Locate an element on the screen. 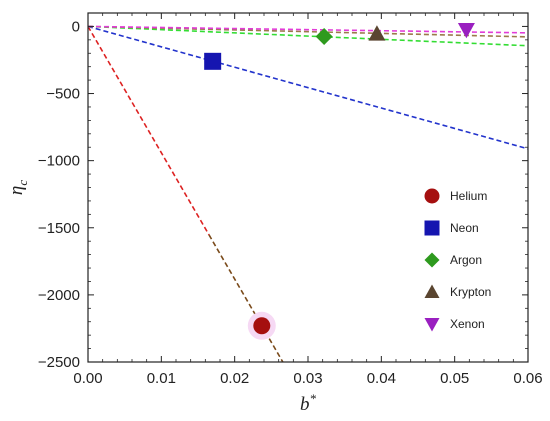  x-tick-label: 0.06 is located at coordinates (527, 378).